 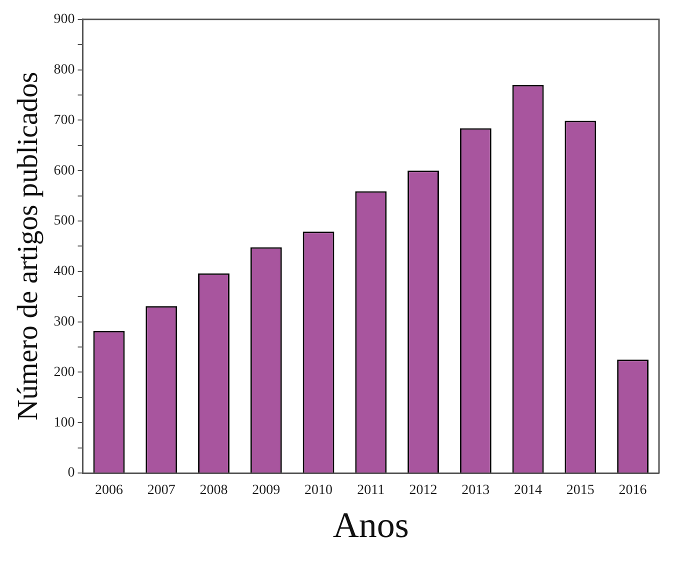 I want to click on x-tick-label: 2013, so click(x=476, y=490).